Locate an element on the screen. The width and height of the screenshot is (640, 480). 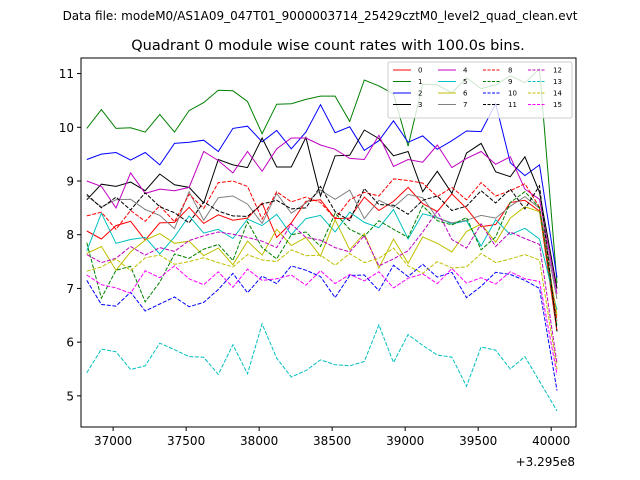
legend-entry-4: 4 is located at coordinates (453, 71).